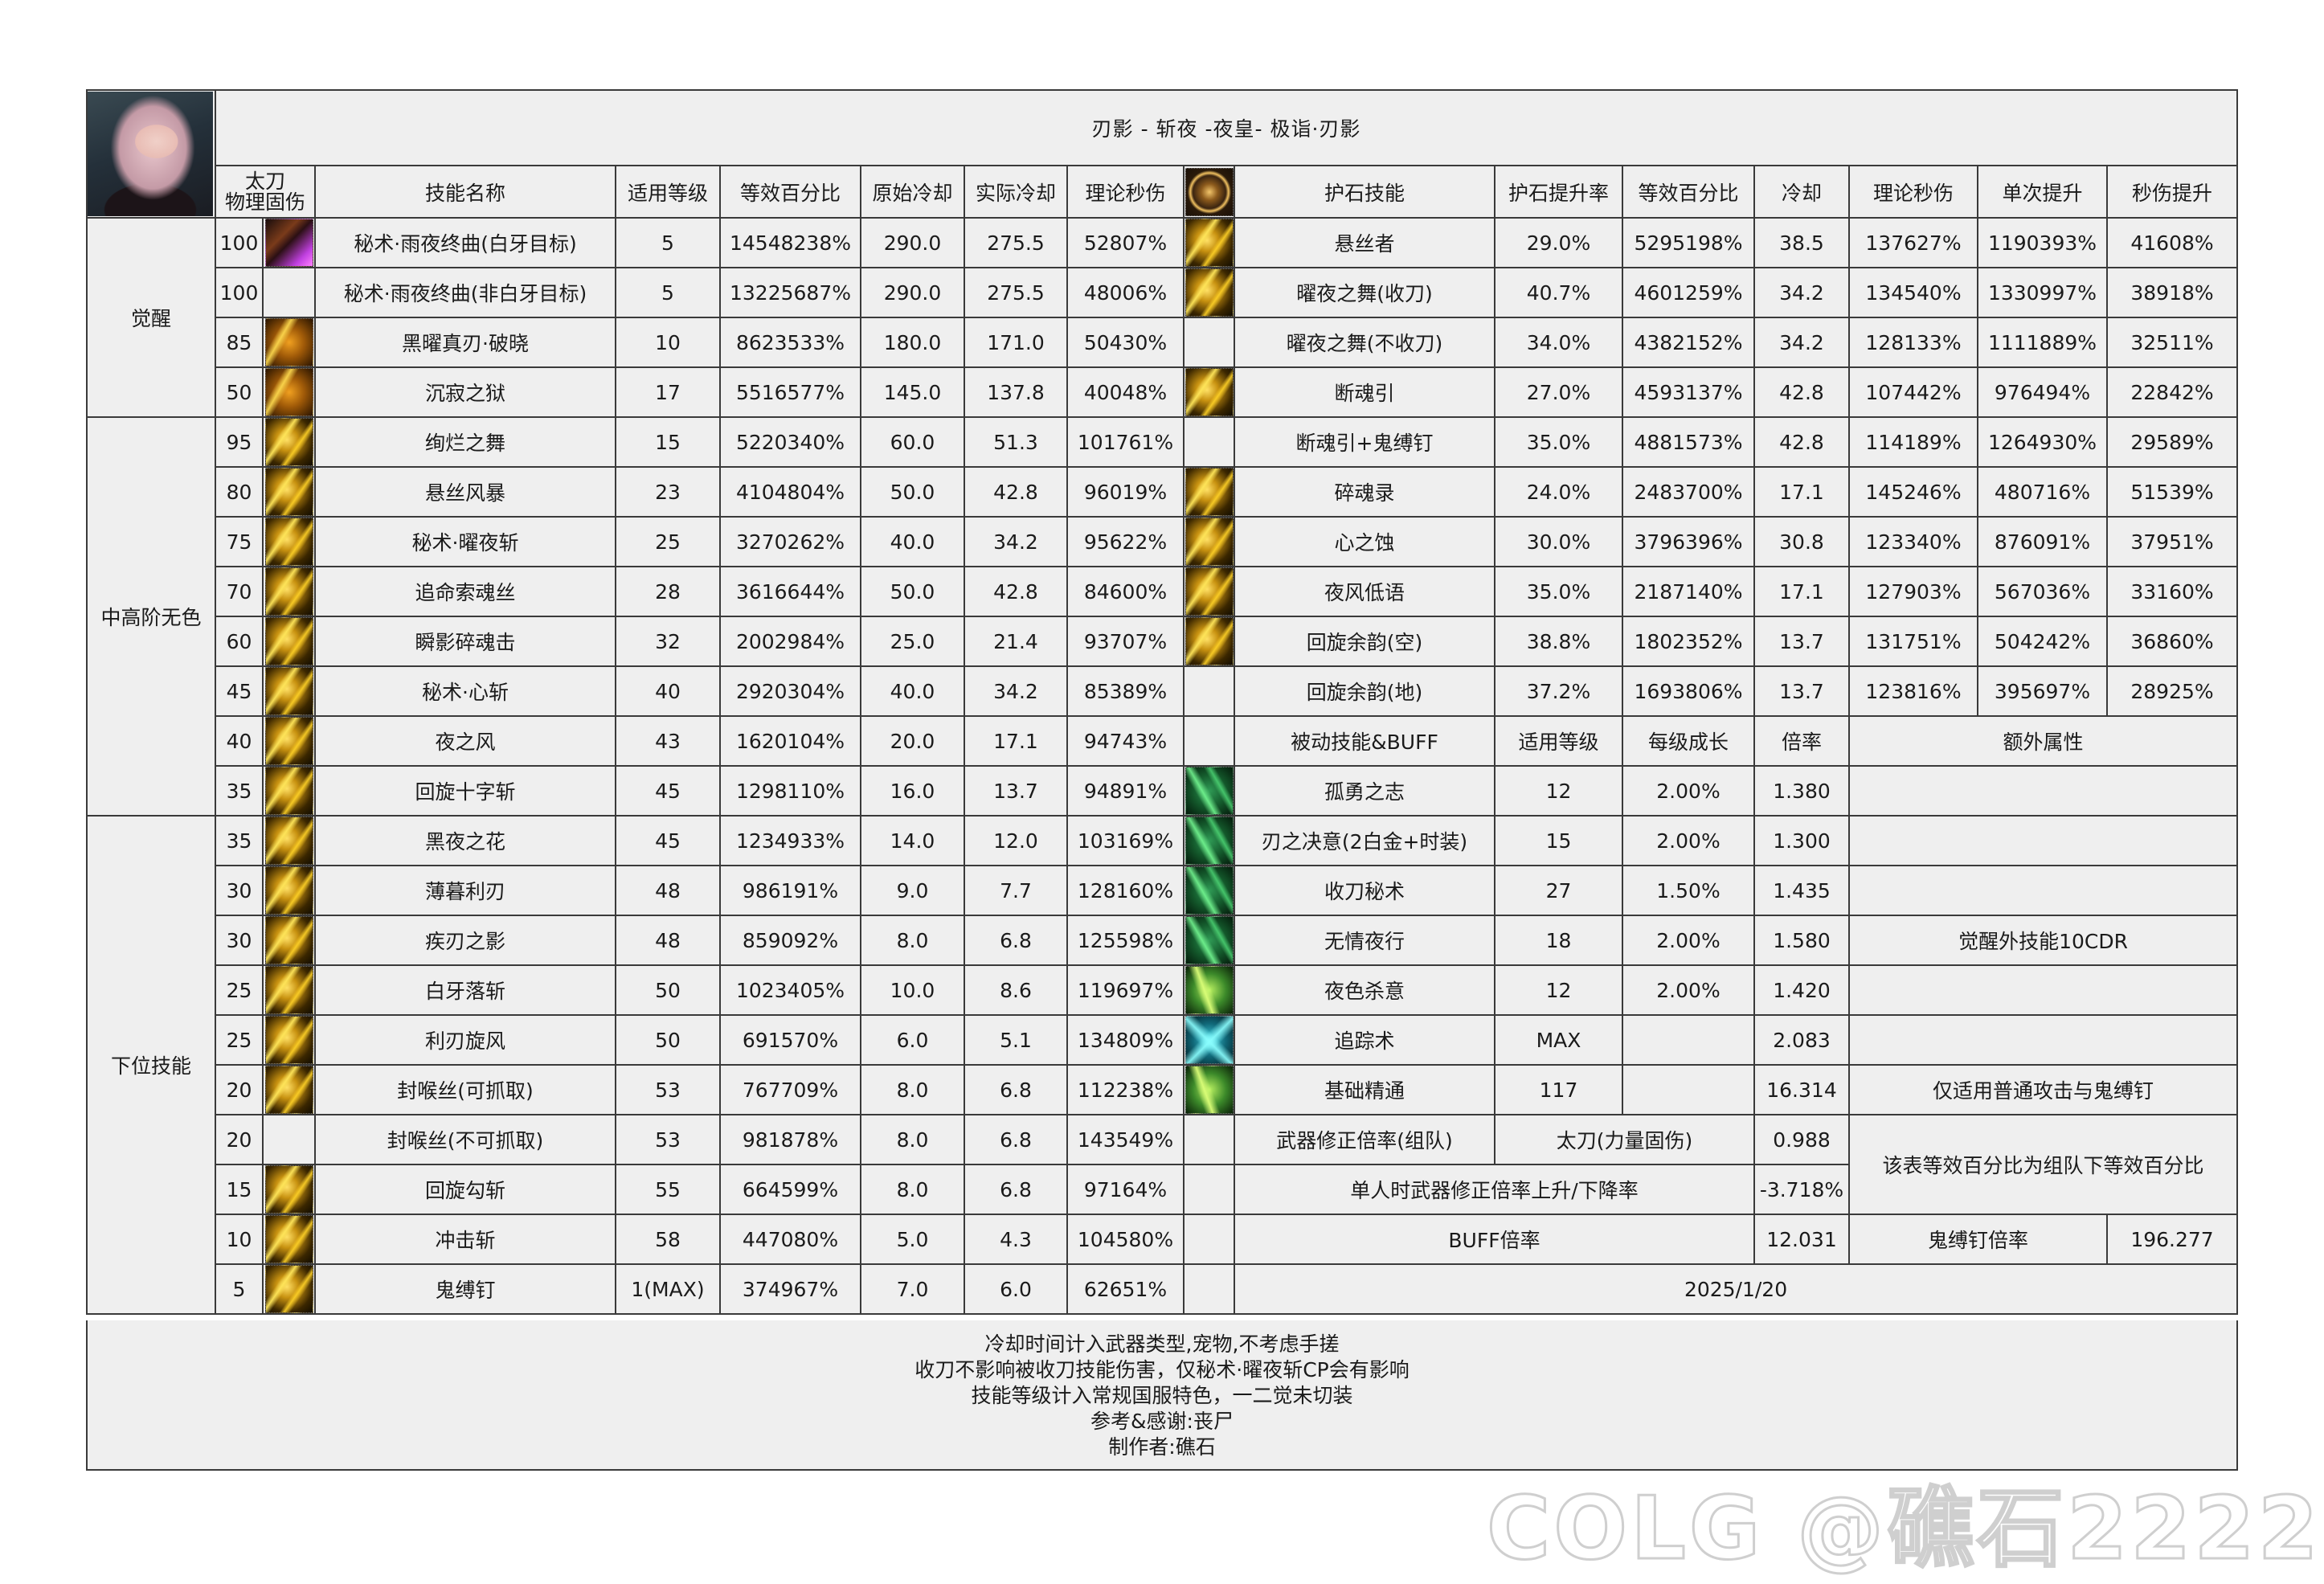  I want to click on header-weapon-type: 太刀 物理固伤, so click(266, 192).